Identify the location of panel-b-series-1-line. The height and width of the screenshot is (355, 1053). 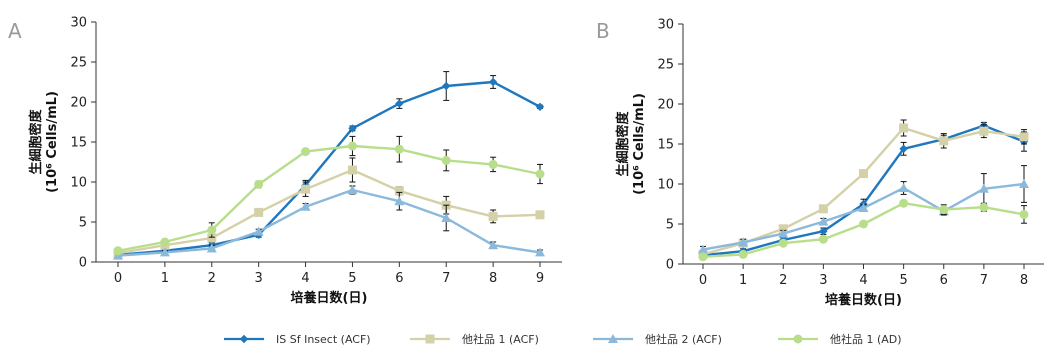
(863, 190).